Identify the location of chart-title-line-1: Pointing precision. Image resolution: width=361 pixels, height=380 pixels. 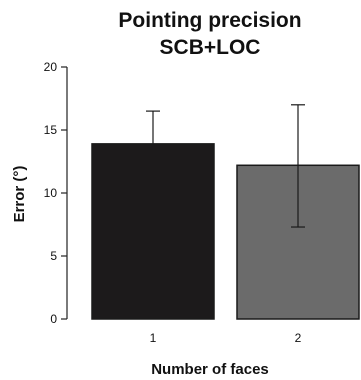
(209, 20).